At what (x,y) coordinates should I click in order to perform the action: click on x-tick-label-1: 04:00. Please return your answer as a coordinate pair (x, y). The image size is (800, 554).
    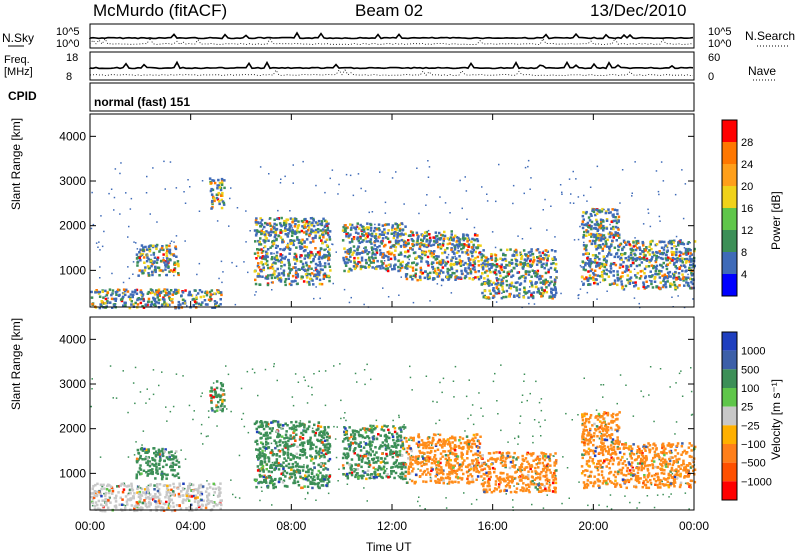
    Looking at the image, I should click on (191, 526).